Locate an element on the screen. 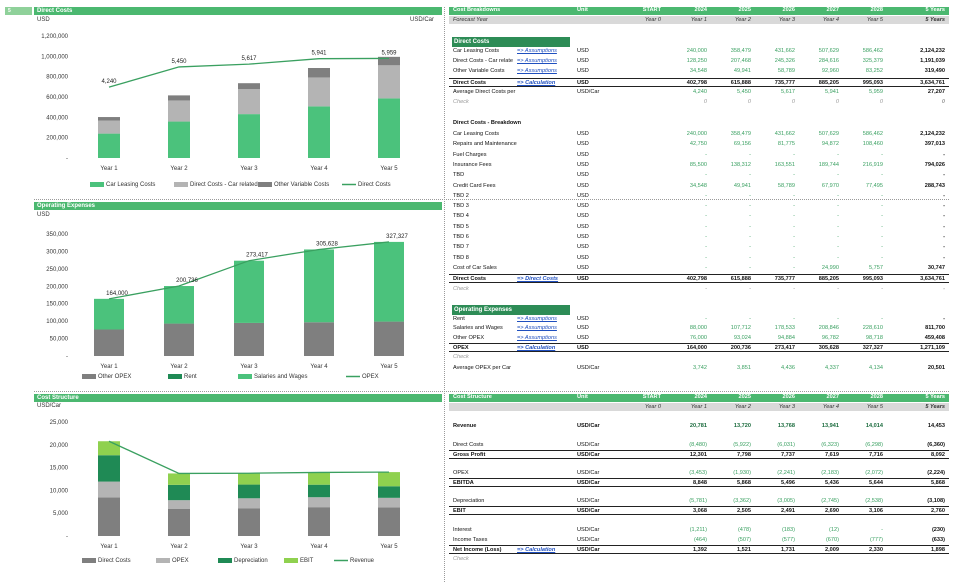 This screenshot has height=588, width=975. table-row: Check 0 0 0 0 0 0 is located at coordinates (699, 102).